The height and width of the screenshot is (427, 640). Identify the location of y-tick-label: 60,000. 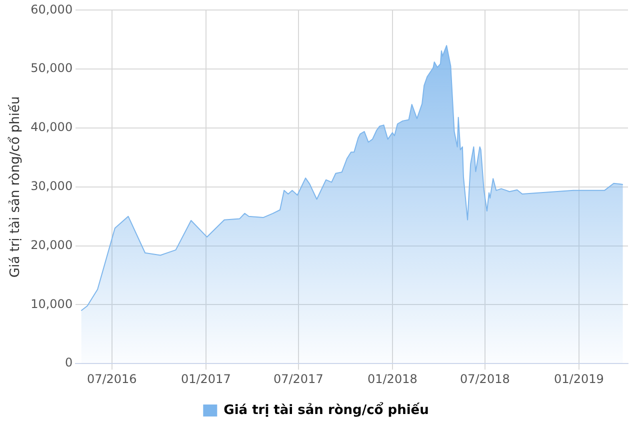
(51, 9).